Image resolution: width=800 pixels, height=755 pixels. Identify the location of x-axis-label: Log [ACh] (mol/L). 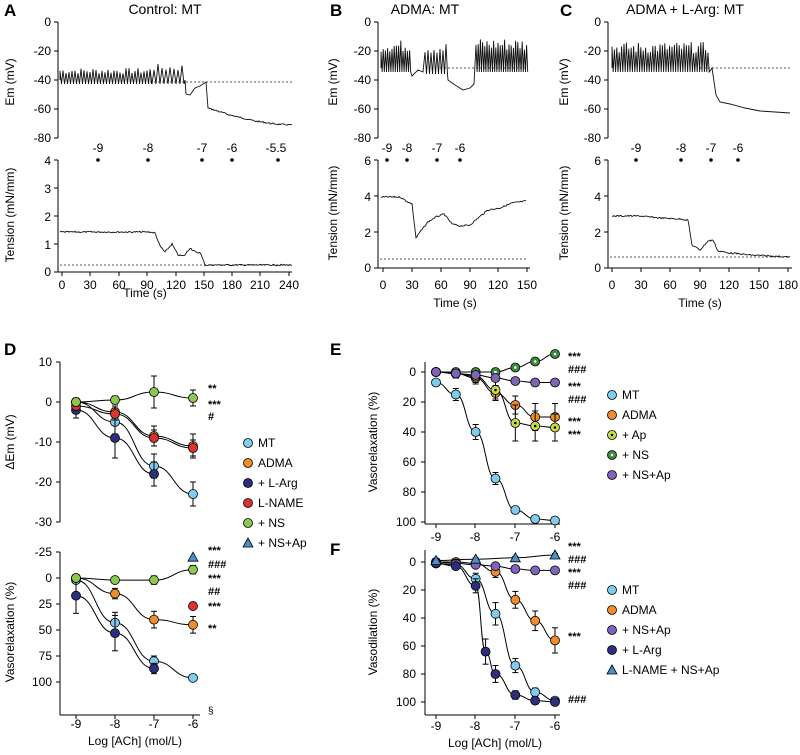
(495, 743).